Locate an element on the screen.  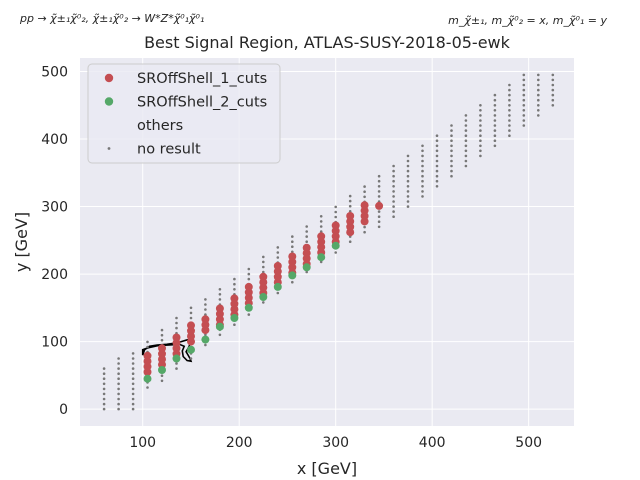
x-tick-label: 200 is located at coordinates (239, 443).